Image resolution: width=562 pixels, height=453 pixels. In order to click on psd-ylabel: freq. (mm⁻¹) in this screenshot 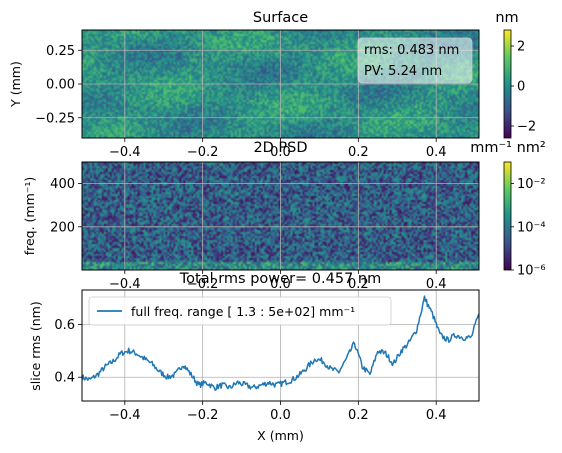, I will do `click(29, 216)`.